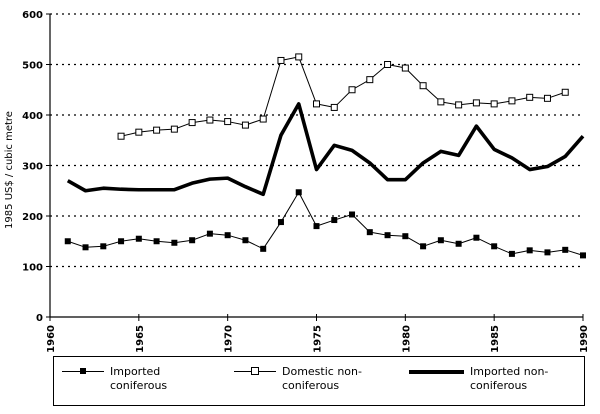 The height and width of the screenshot is (414, 600). I want to click on legend-item-imported-non-coniferous: Imported non-coniferous, so click(494, 379).